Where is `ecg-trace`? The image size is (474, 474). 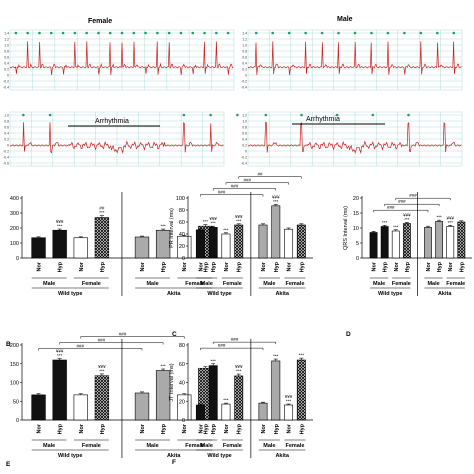
ecg-trace is located at coordinates (354, 137).